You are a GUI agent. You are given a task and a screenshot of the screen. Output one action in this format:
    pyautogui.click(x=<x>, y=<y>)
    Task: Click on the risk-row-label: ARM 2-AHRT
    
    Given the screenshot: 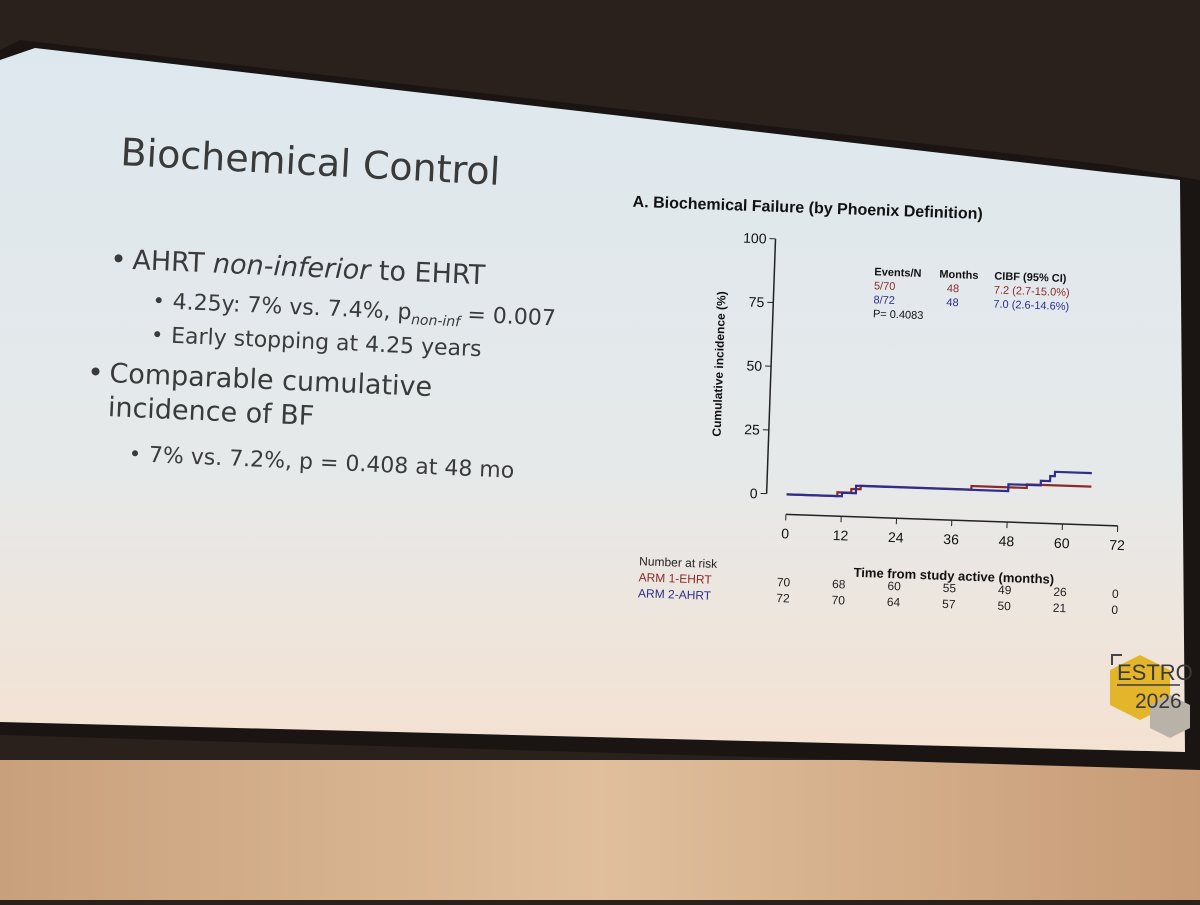 What is the action you would take?
    pyautogui.click(x=675, y=594)
    